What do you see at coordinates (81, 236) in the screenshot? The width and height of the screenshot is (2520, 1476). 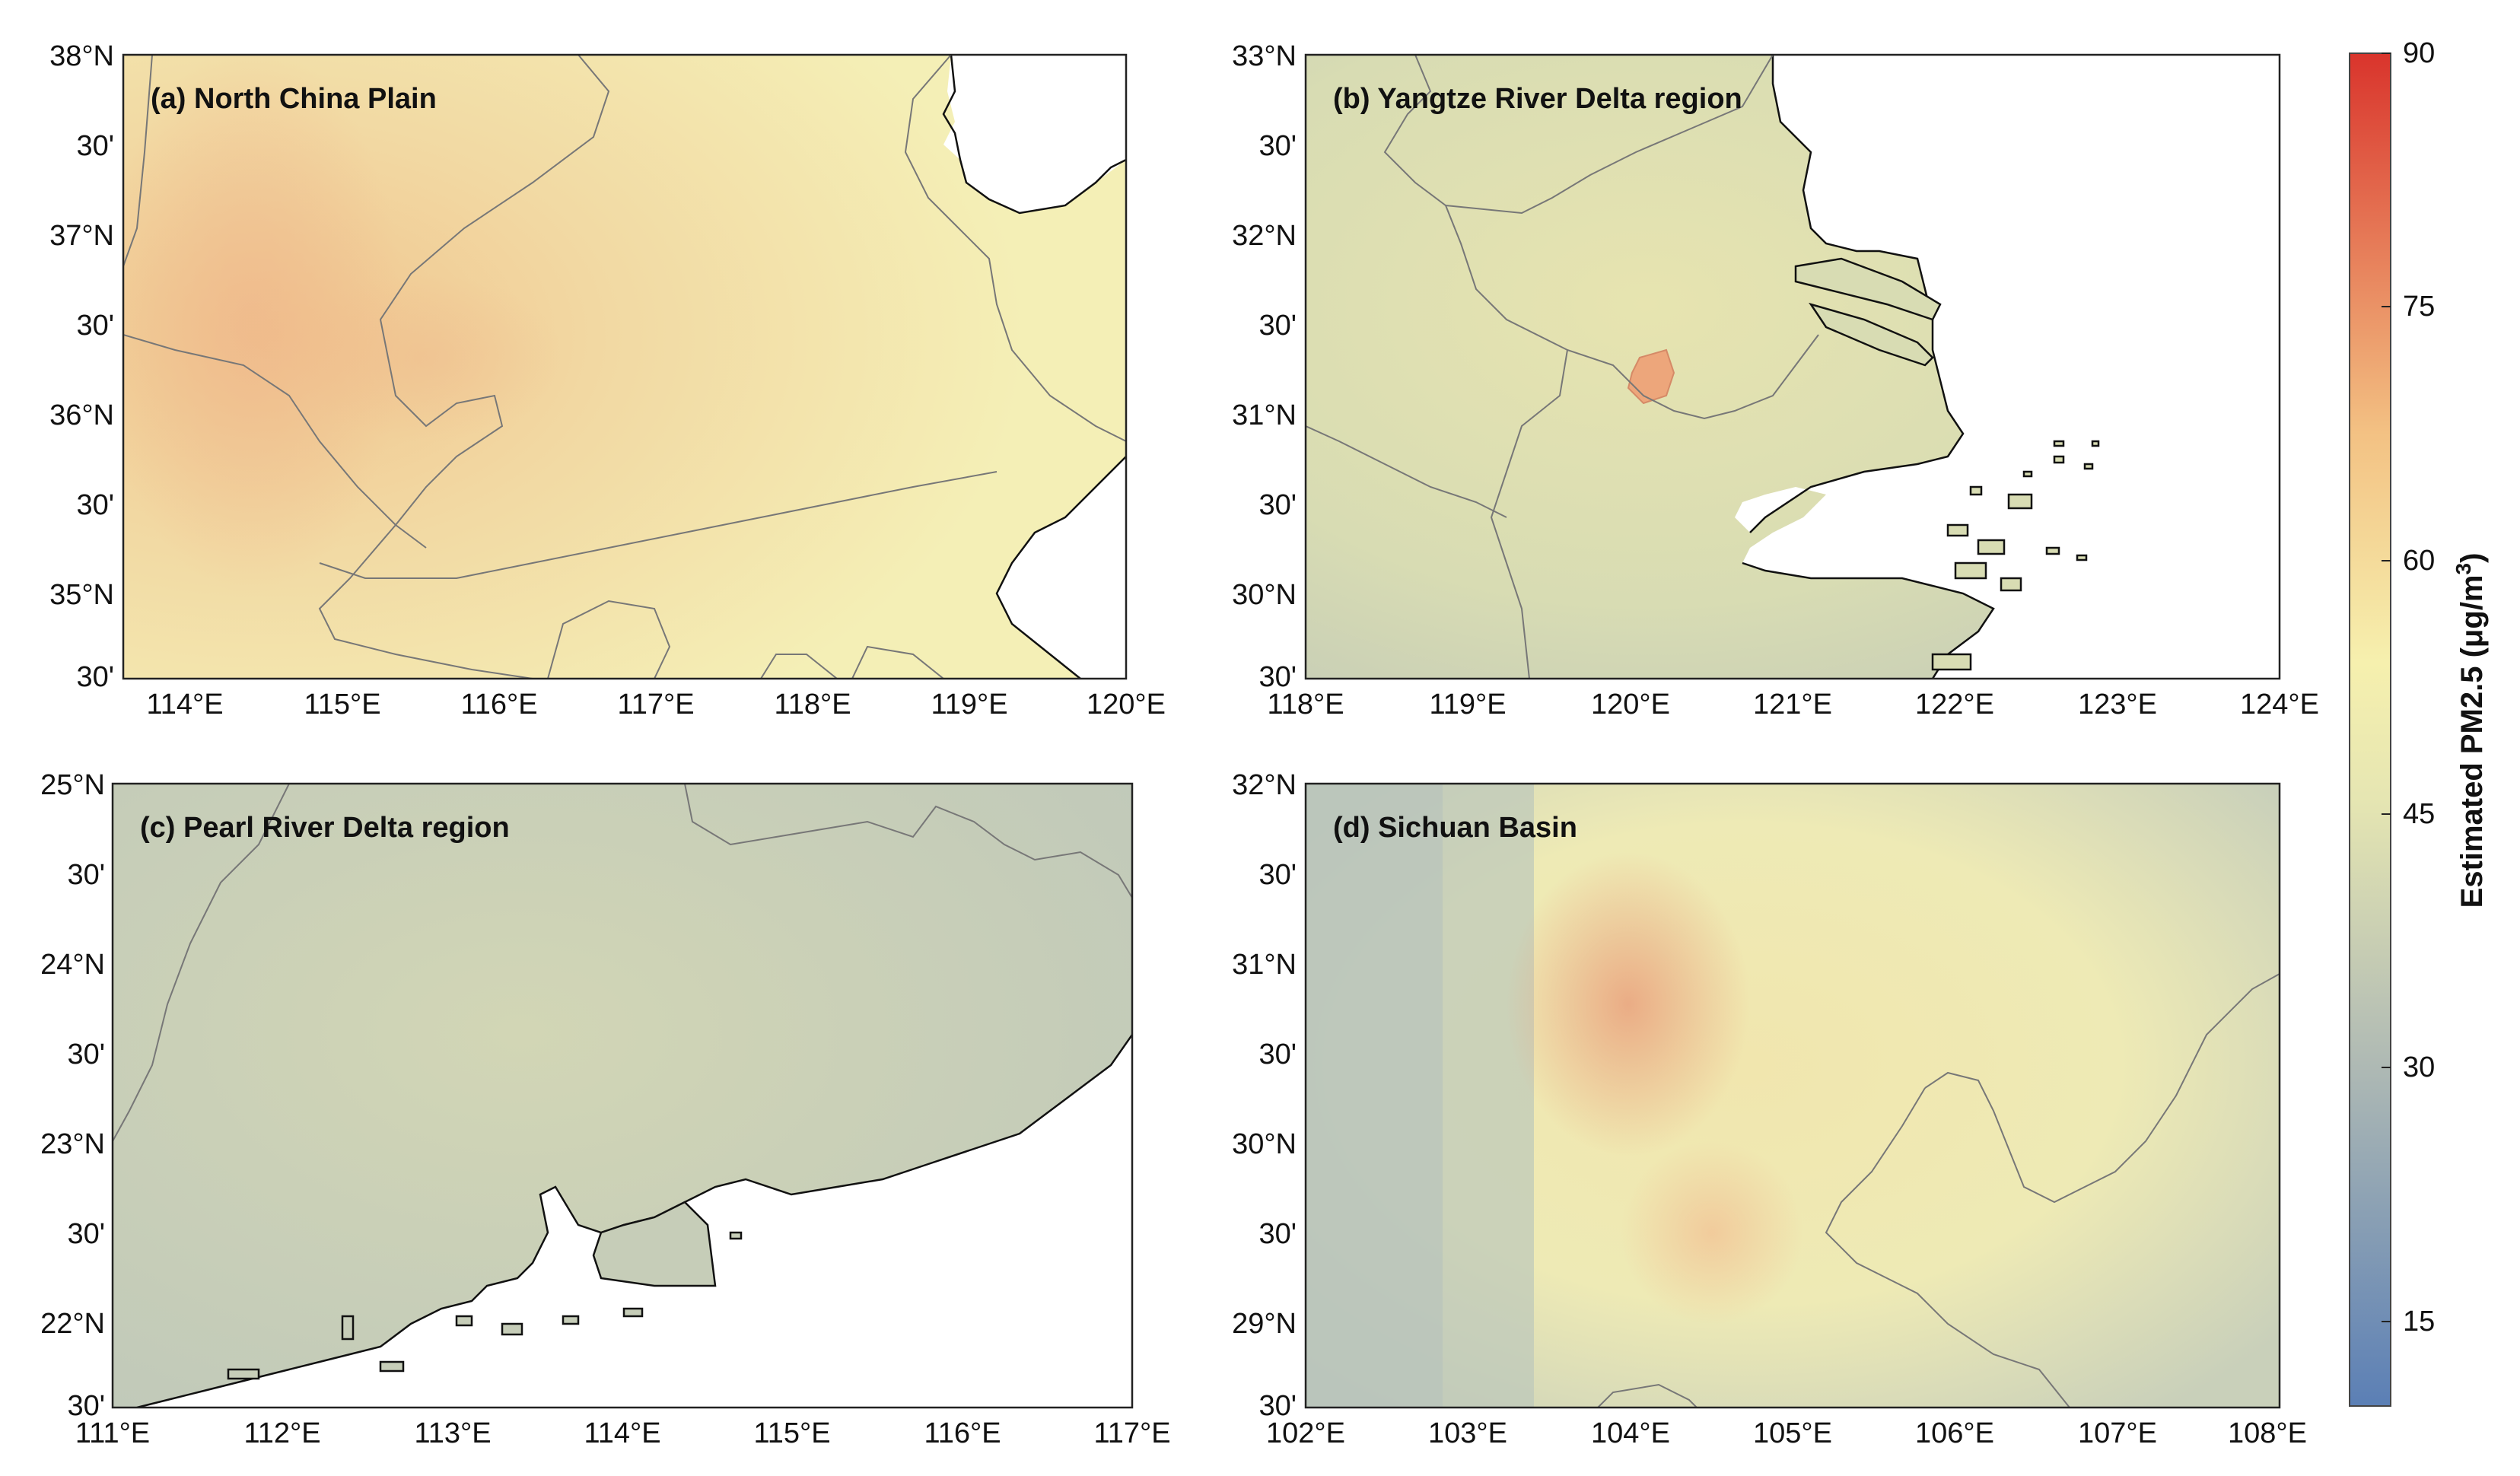 I see `y-tick-label: 37°N` at bounding box center [81, 236].